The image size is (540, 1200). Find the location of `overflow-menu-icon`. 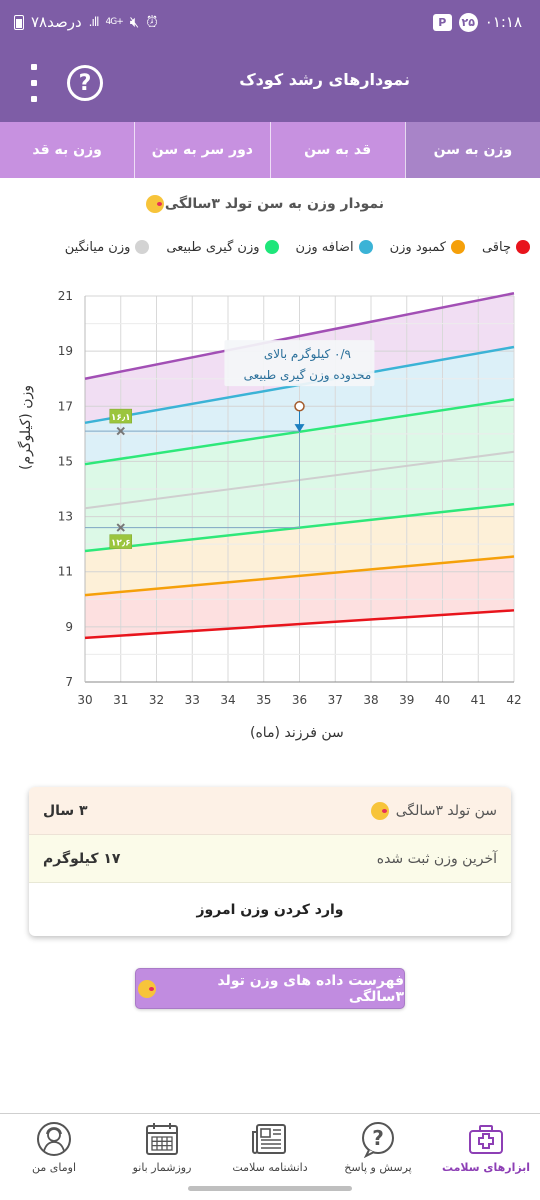

overflow-menu-icon is located at coordinates (34, 83).